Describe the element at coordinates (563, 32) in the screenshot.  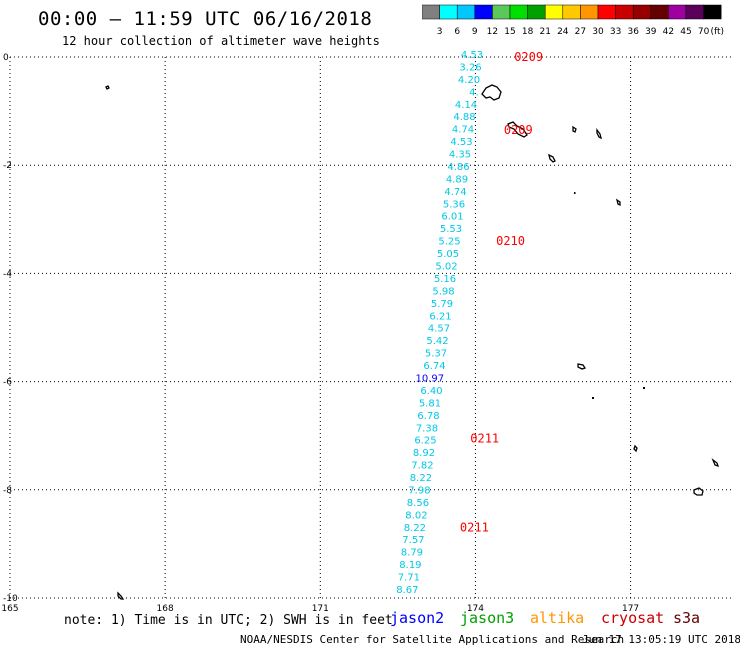
I see `scale-label: 24` at that location.